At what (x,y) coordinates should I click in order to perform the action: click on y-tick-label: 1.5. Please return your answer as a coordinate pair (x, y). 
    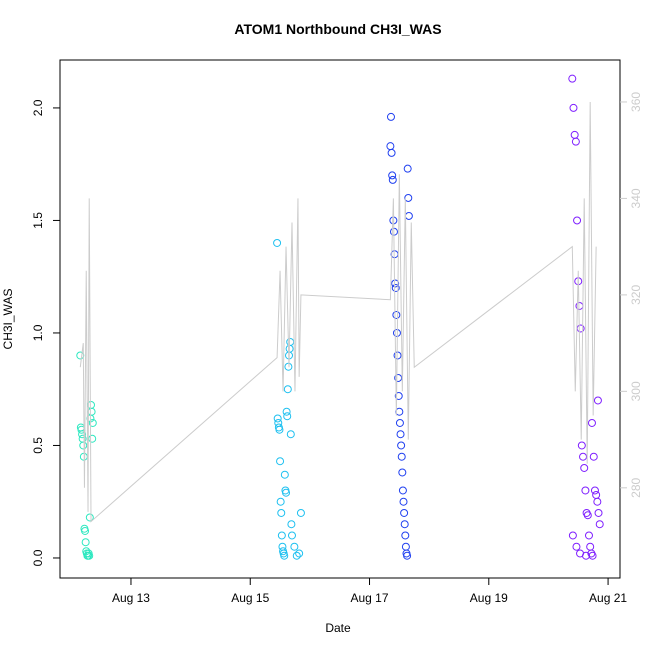
    Looking at the image, I should click on (38, 220).